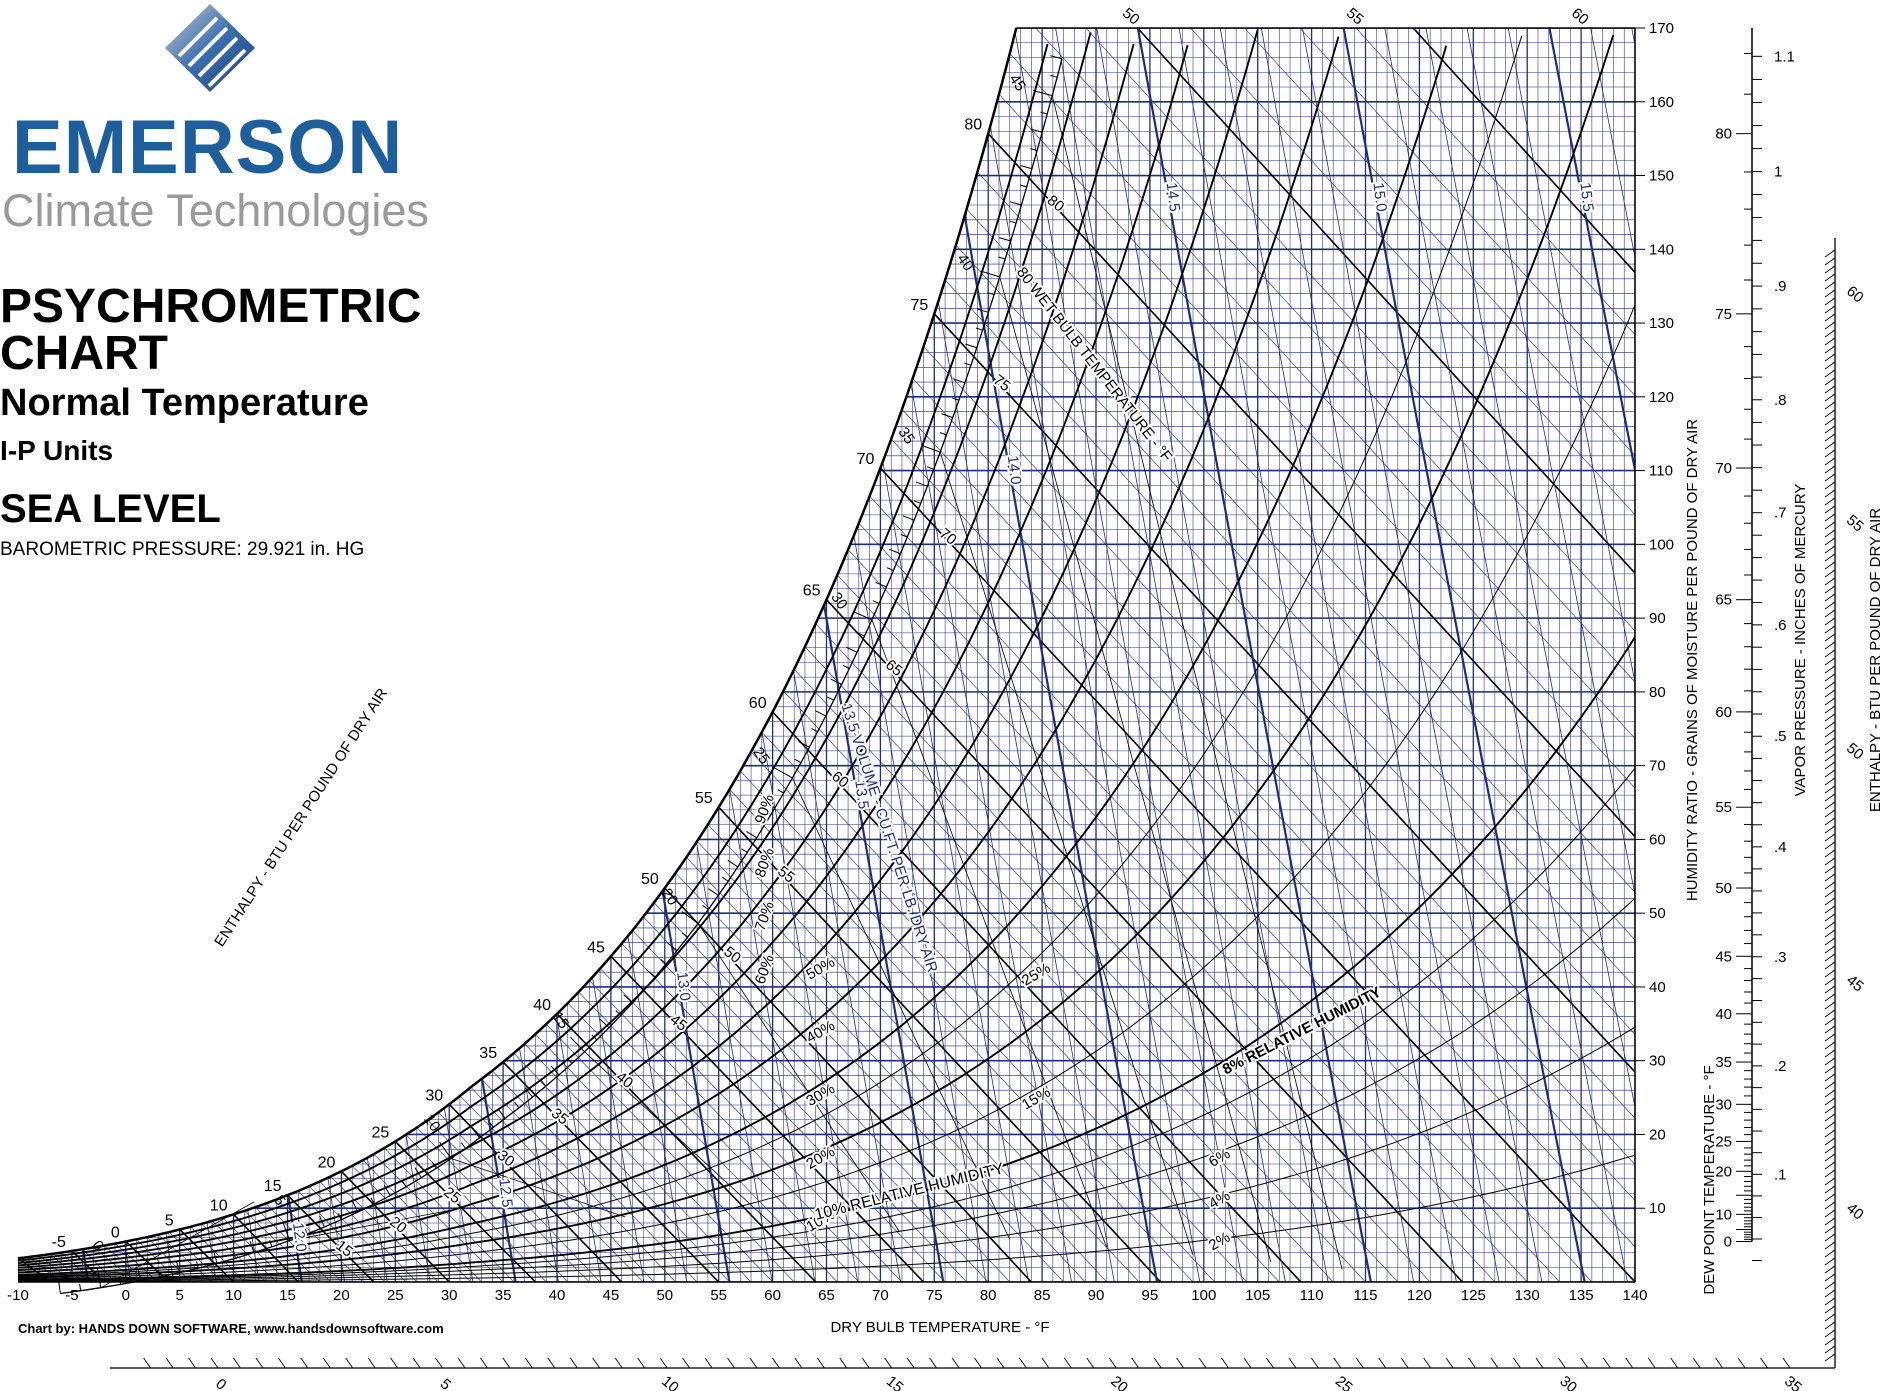 The height and width of the screenshot is (1391, 1890). What do you see at coordinates (1219, 1242) in the screenshot?
I see `relative-humidity-label: 2%` at bounding box center [1219, 1242].